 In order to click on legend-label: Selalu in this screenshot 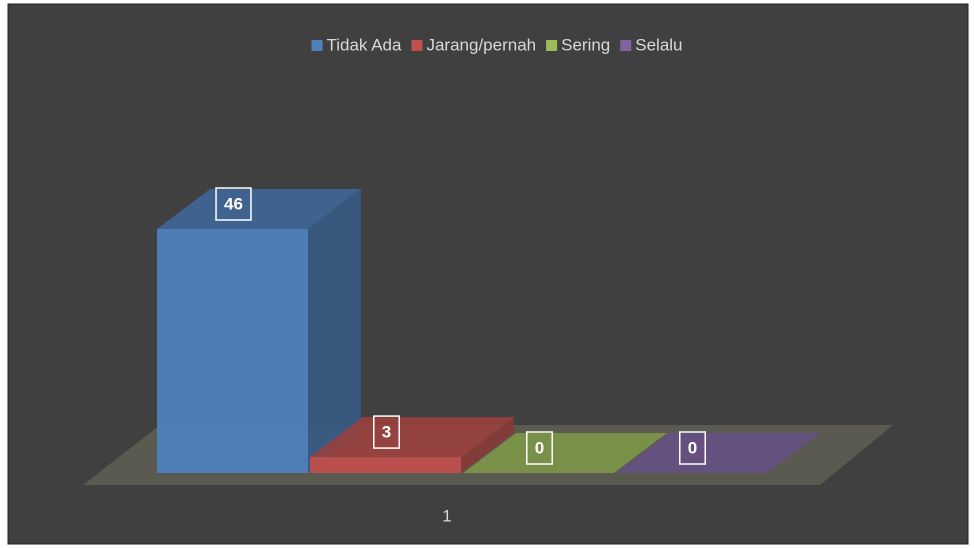, I will do `click(658, 44)`.